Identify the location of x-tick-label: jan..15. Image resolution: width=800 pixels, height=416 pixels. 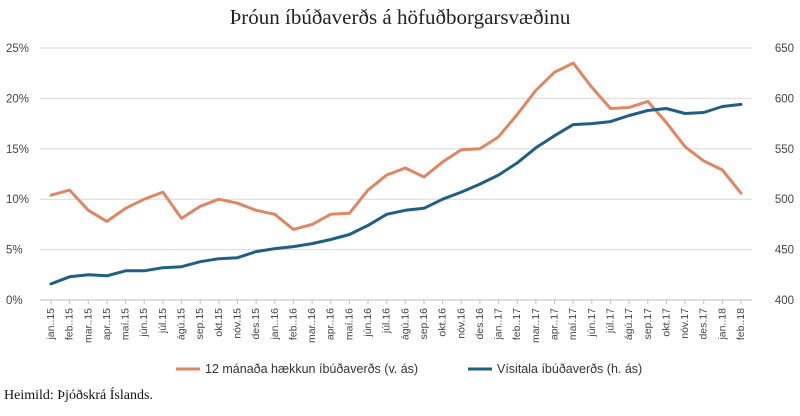
(51, 324).